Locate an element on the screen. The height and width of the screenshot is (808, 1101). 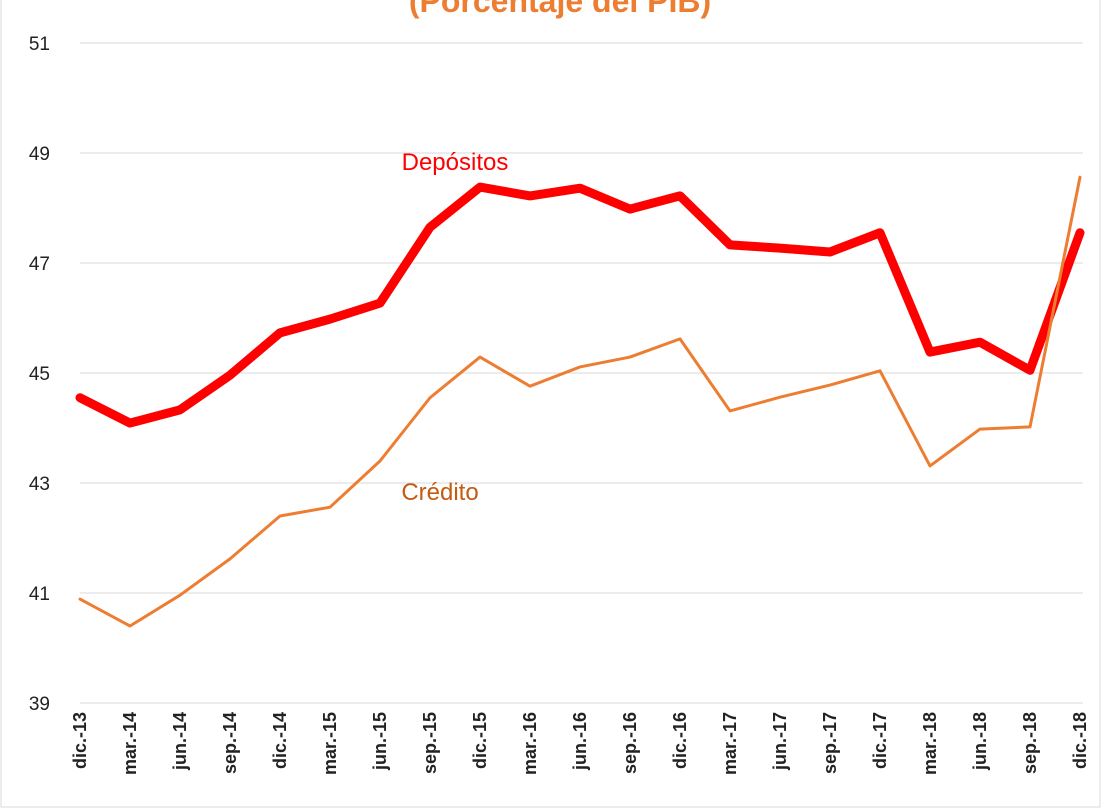
y-tick-label: 49 is located at coordinates (39, 154).